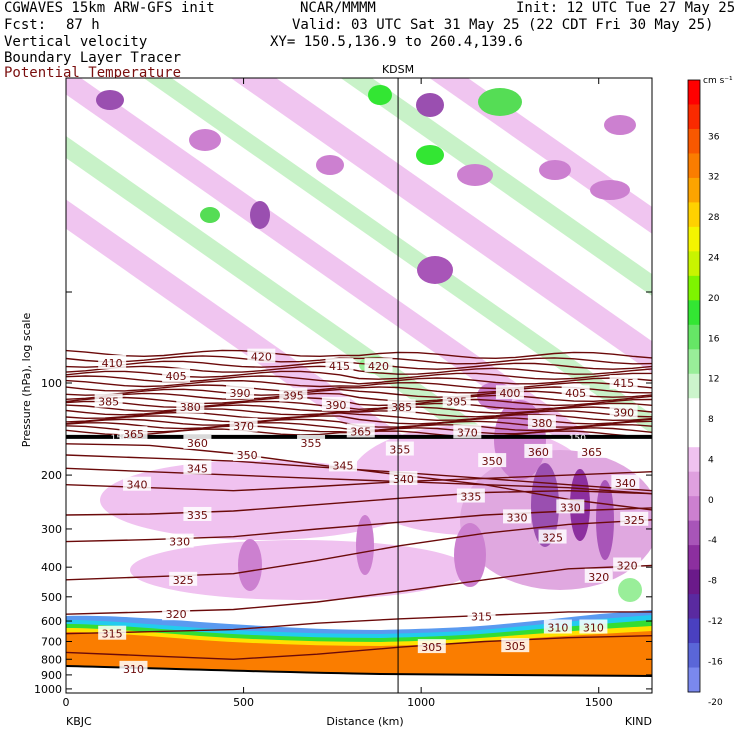 The width and height of the screenshot is (740, 740). I want to click on y-tick-label: 600, so click(51, 621).